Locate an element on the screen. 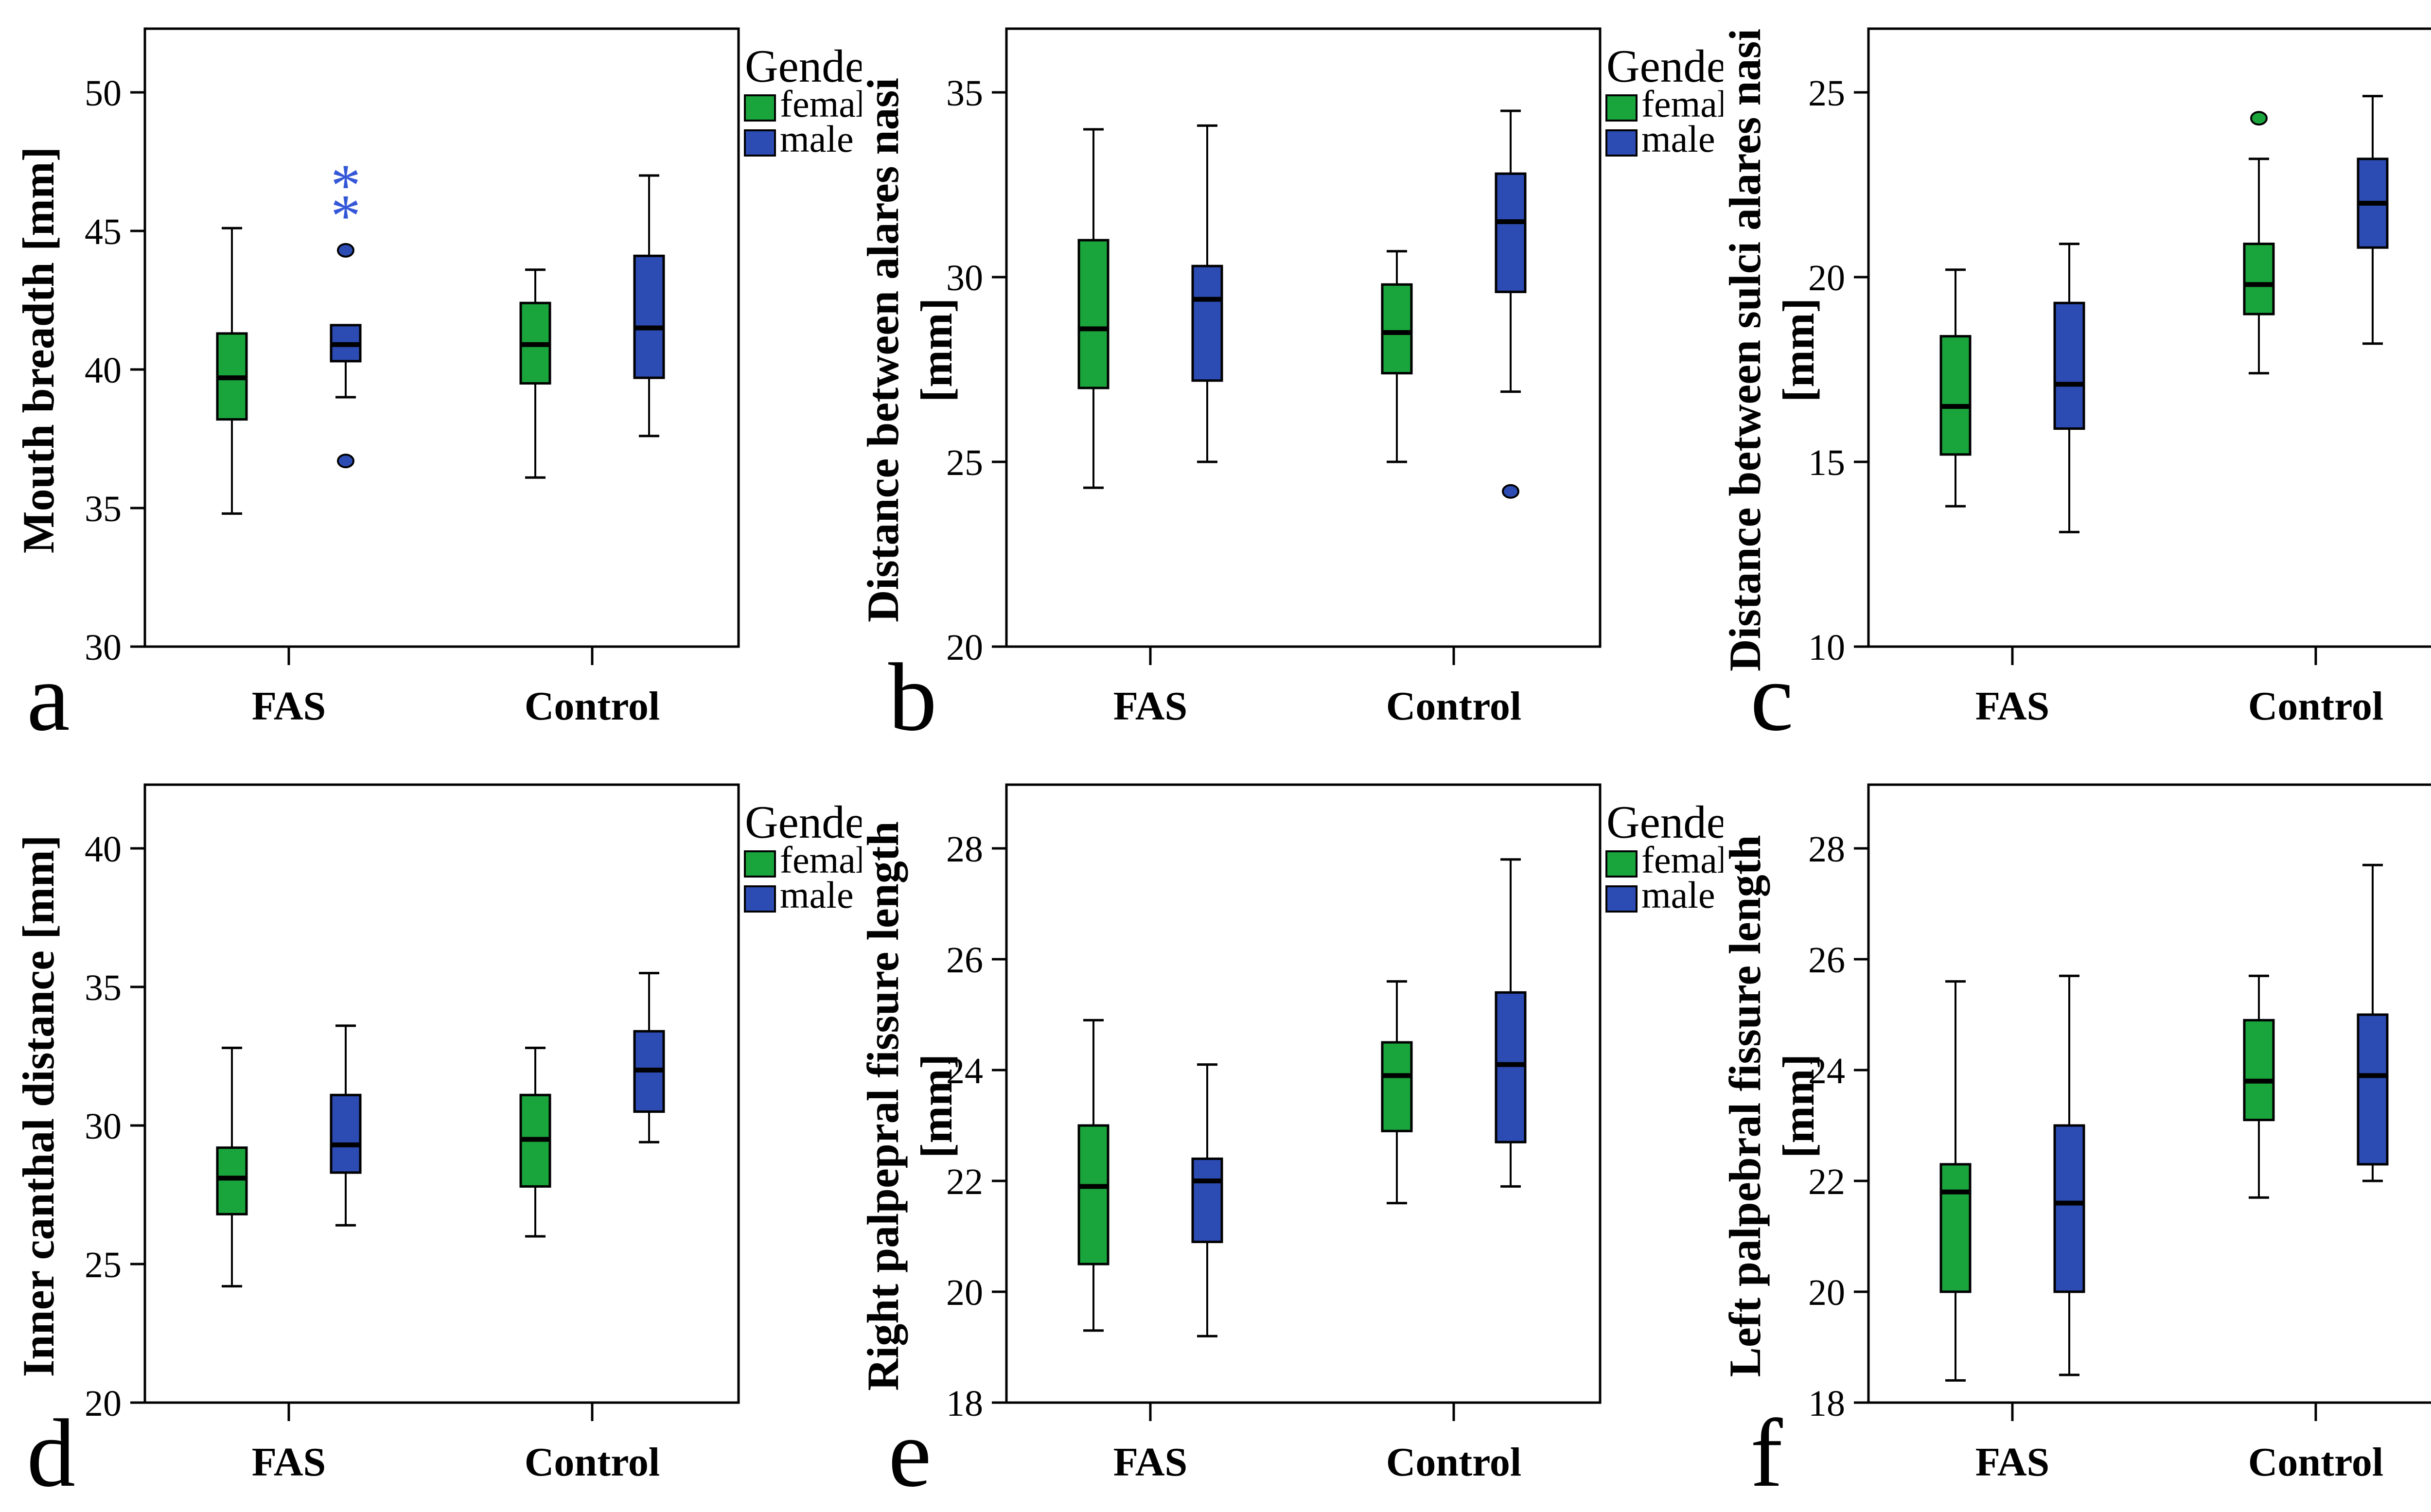  y-axis-label: Distance between alares nasi is located at coordinates (885, 350).